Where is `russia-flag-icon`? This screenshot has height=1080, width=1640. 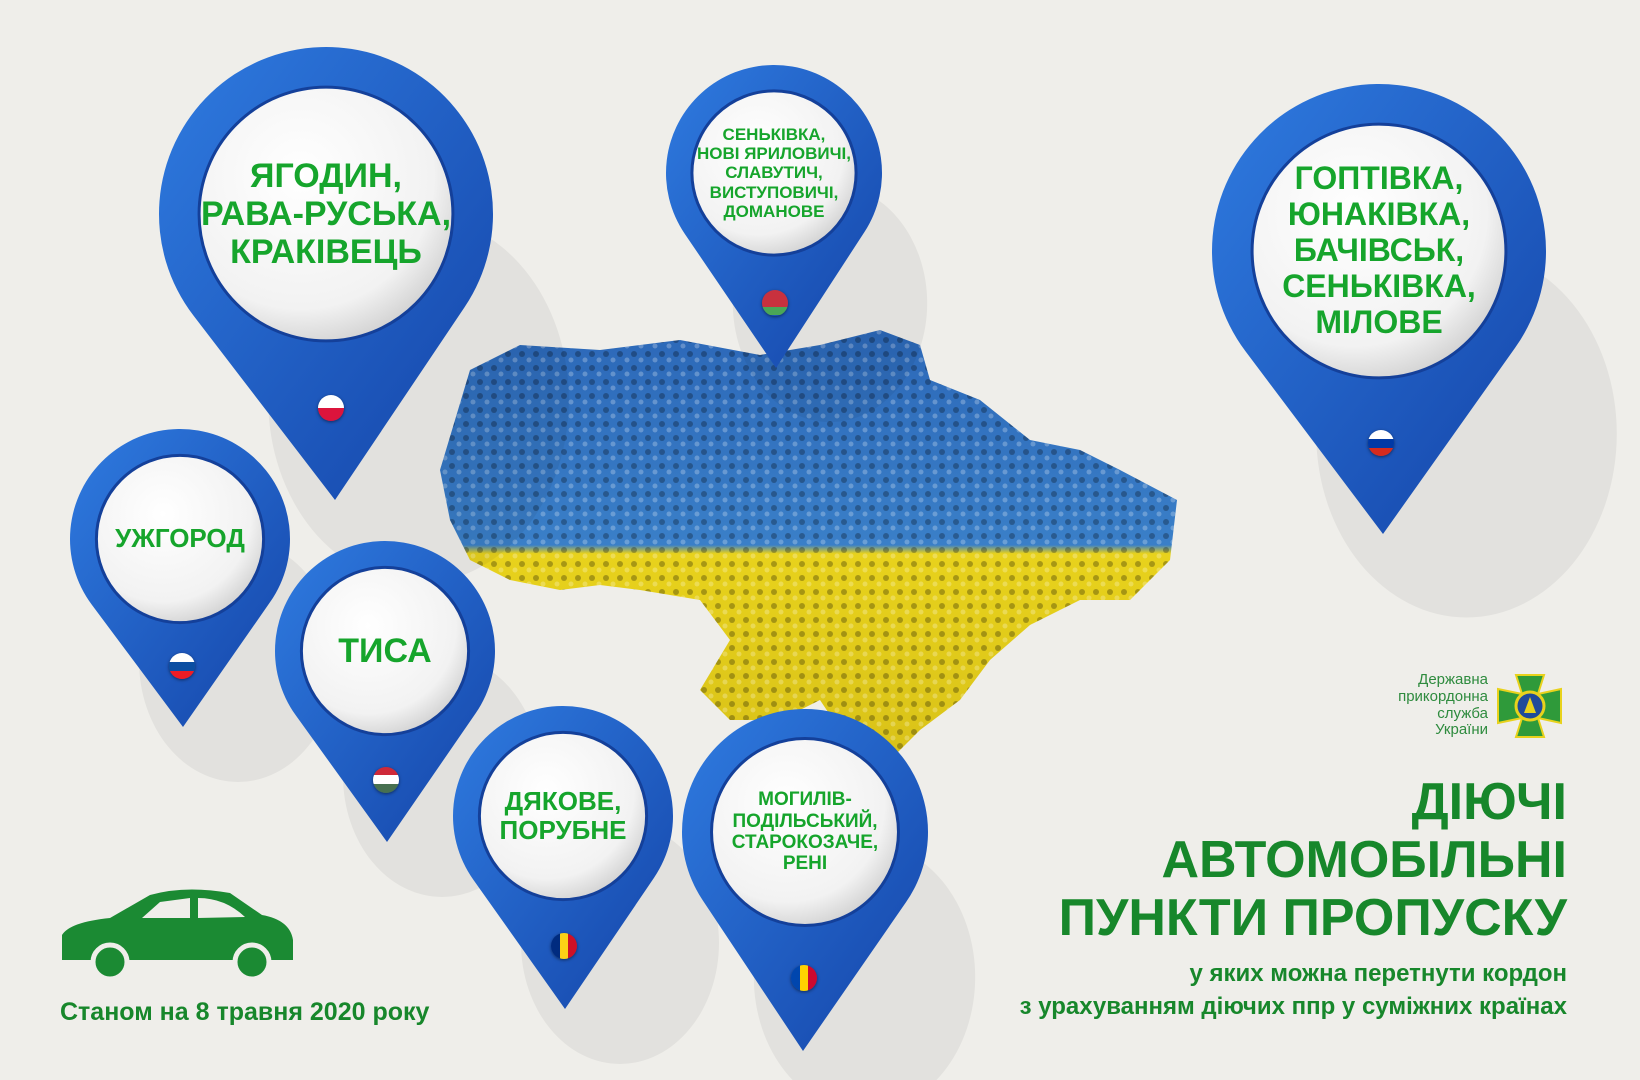 russia-flag-icon is located at coordinates (1381, 443).